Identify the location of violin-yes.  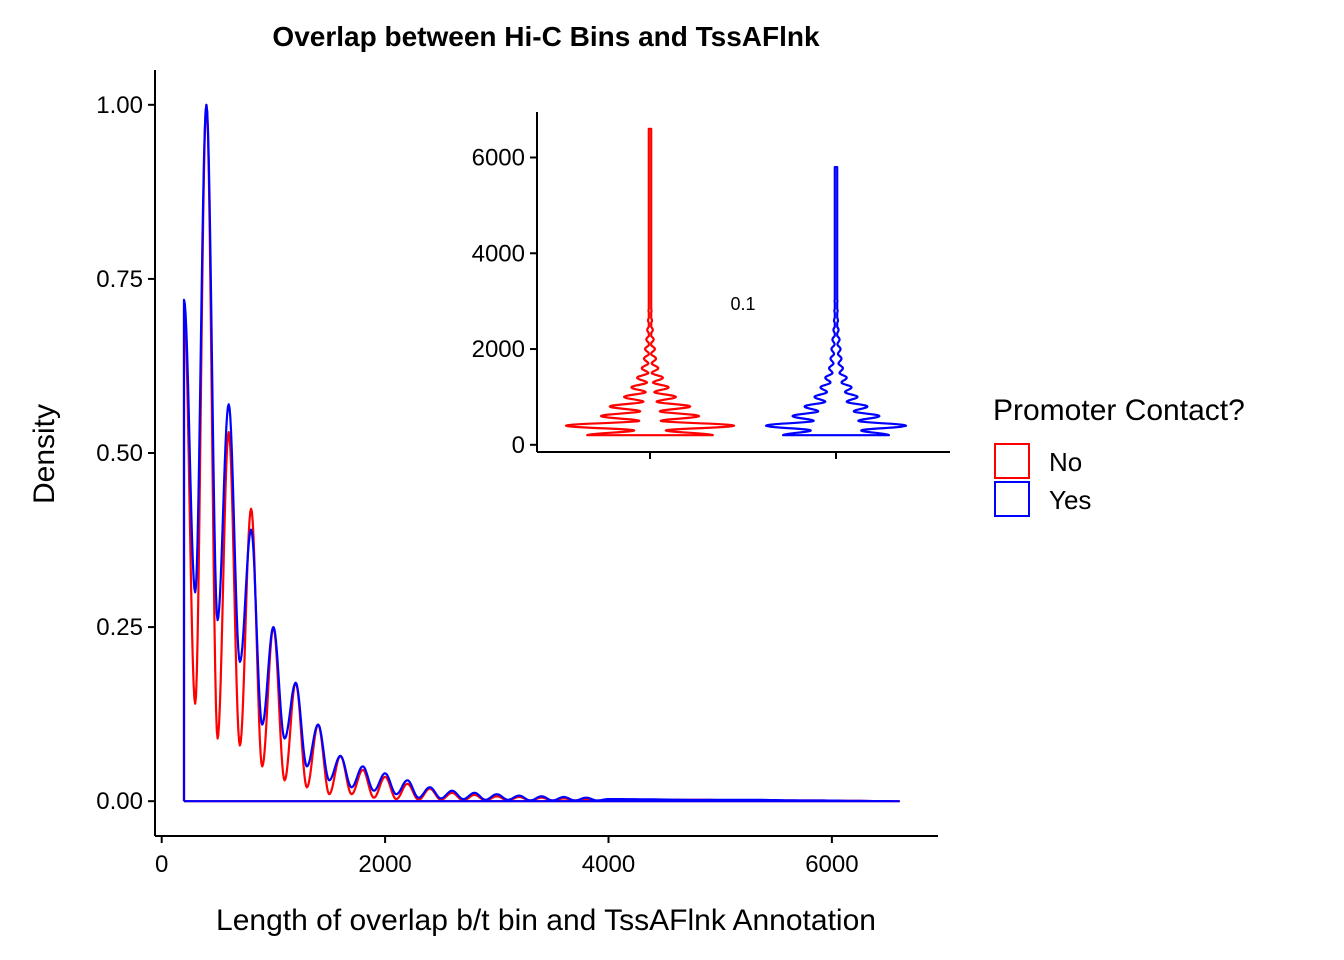
(836, 301).